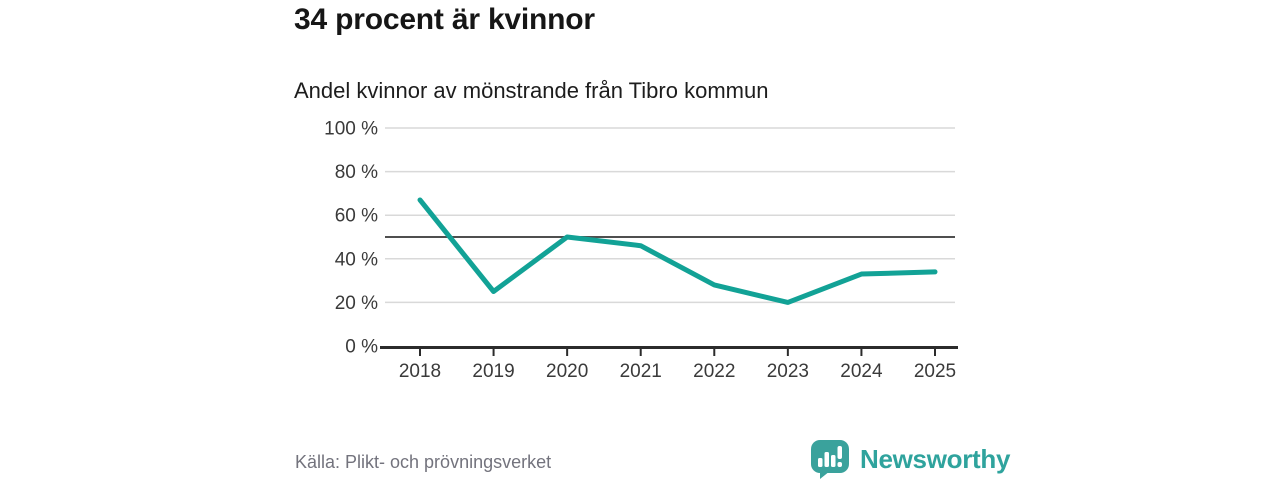 The height and width of the screenshot is (480, 1280). Describe the element at coordinates (356, 259) in the screenshot. I see `svg-text: 40 %` at that location.